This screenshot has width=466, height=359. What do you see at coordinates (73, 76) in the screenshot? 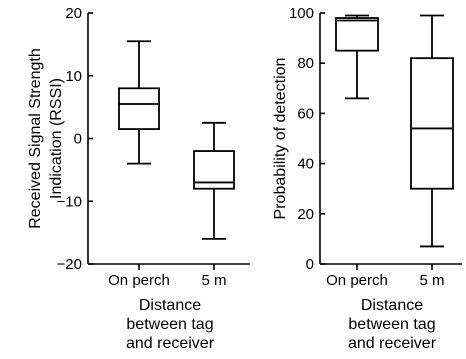
I see `y-tick-label: 10` at bounding box center [73, 76].